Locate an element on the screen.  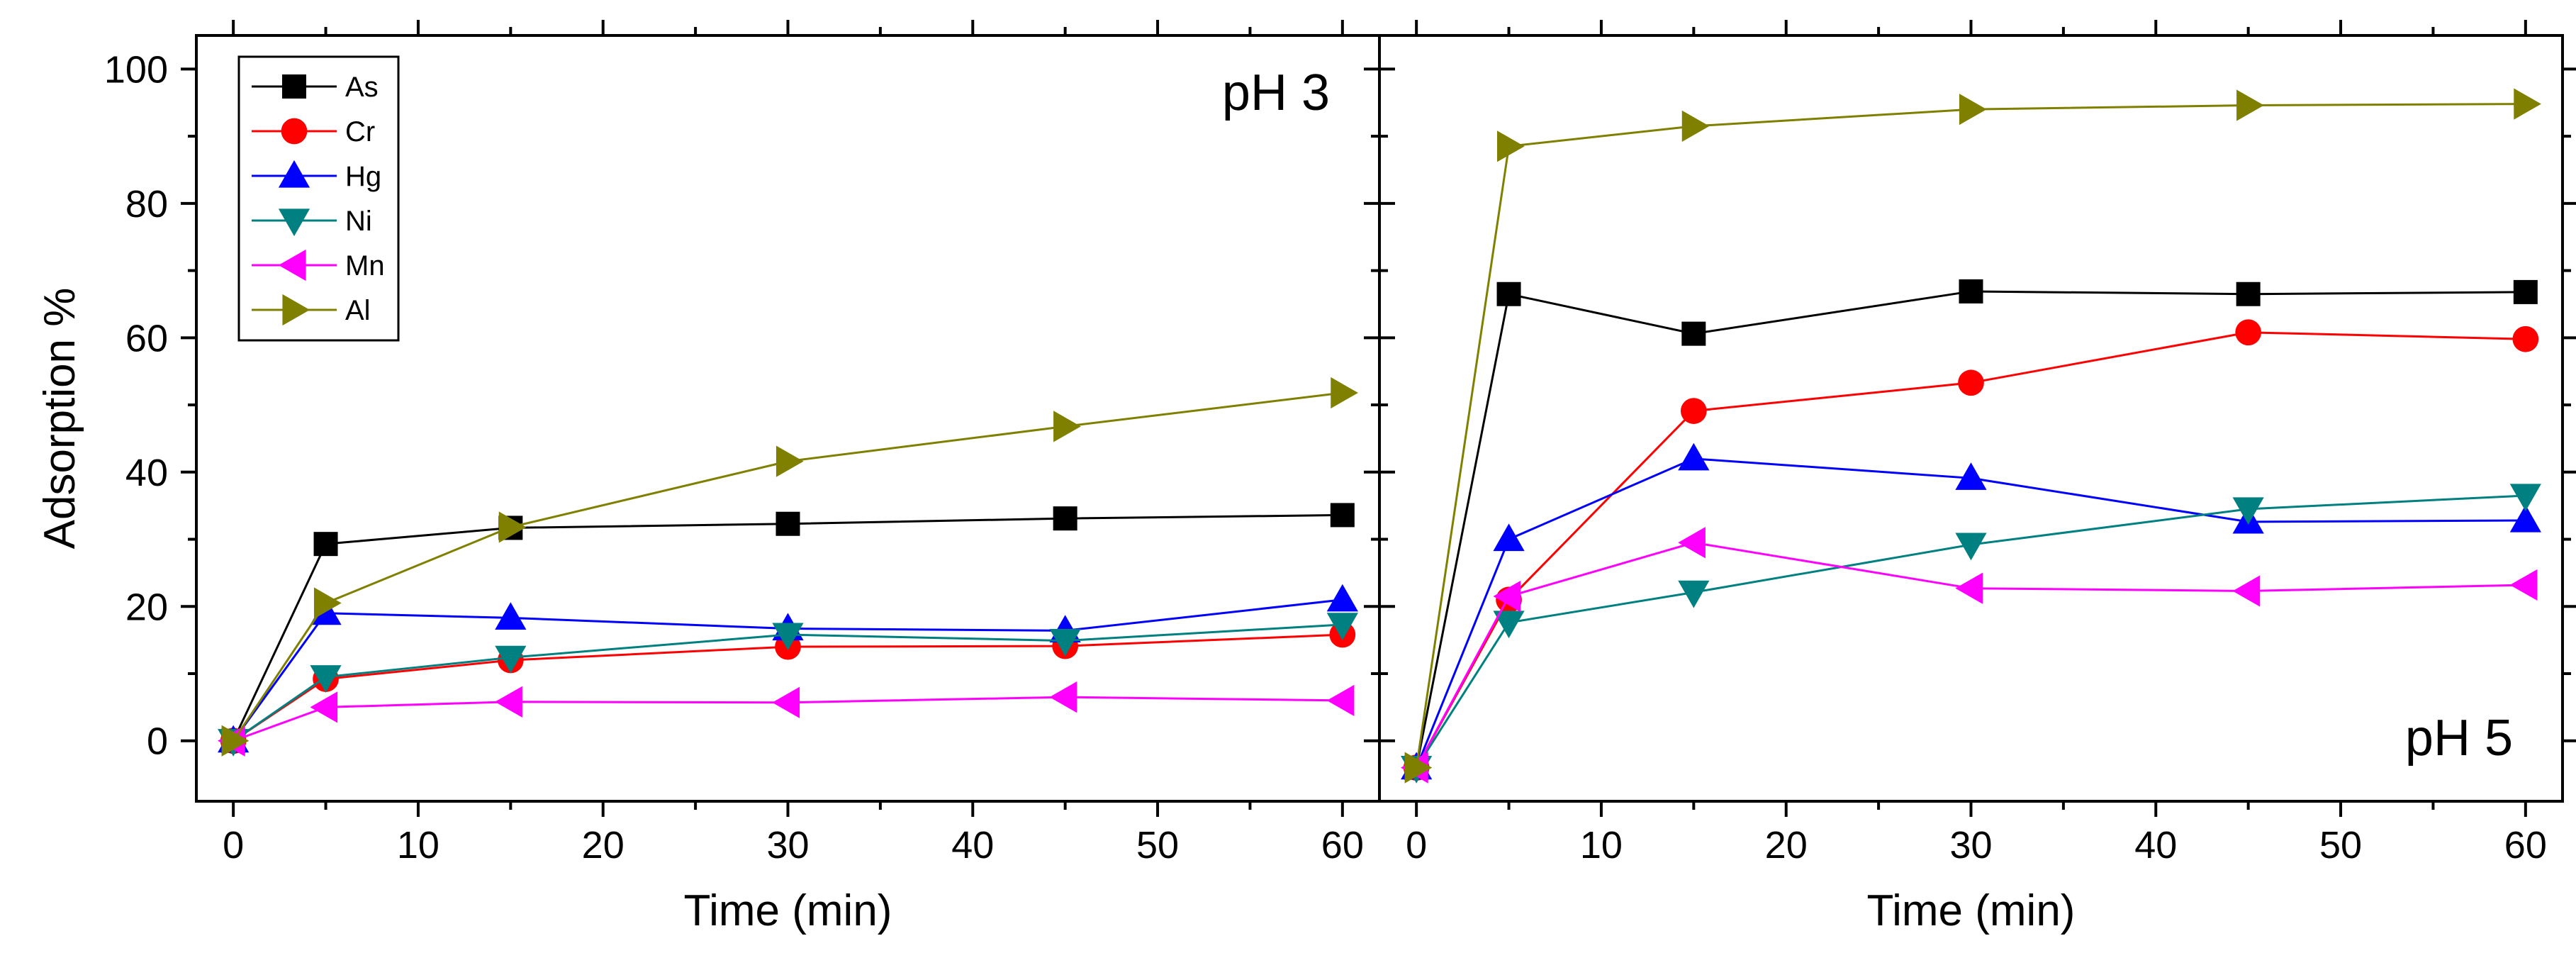
legend-label: Cr is located at coordinates (360, 131).